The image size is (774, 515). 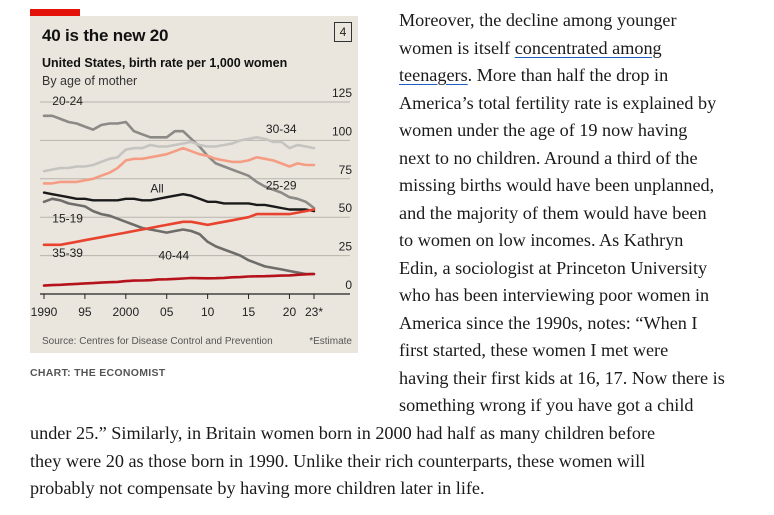 I want to click on article-line: and the majority of them would have been, so click(x=553, y=212).